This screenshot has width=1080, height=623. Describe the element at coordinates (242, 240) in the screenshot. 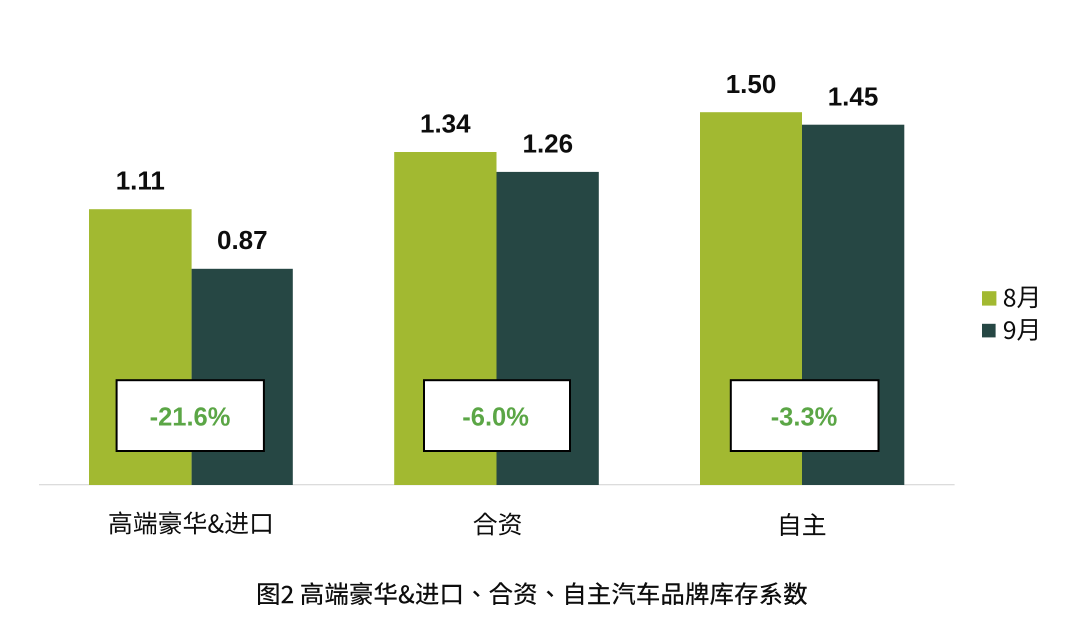

I see `svg-text: 0.87` at that location.